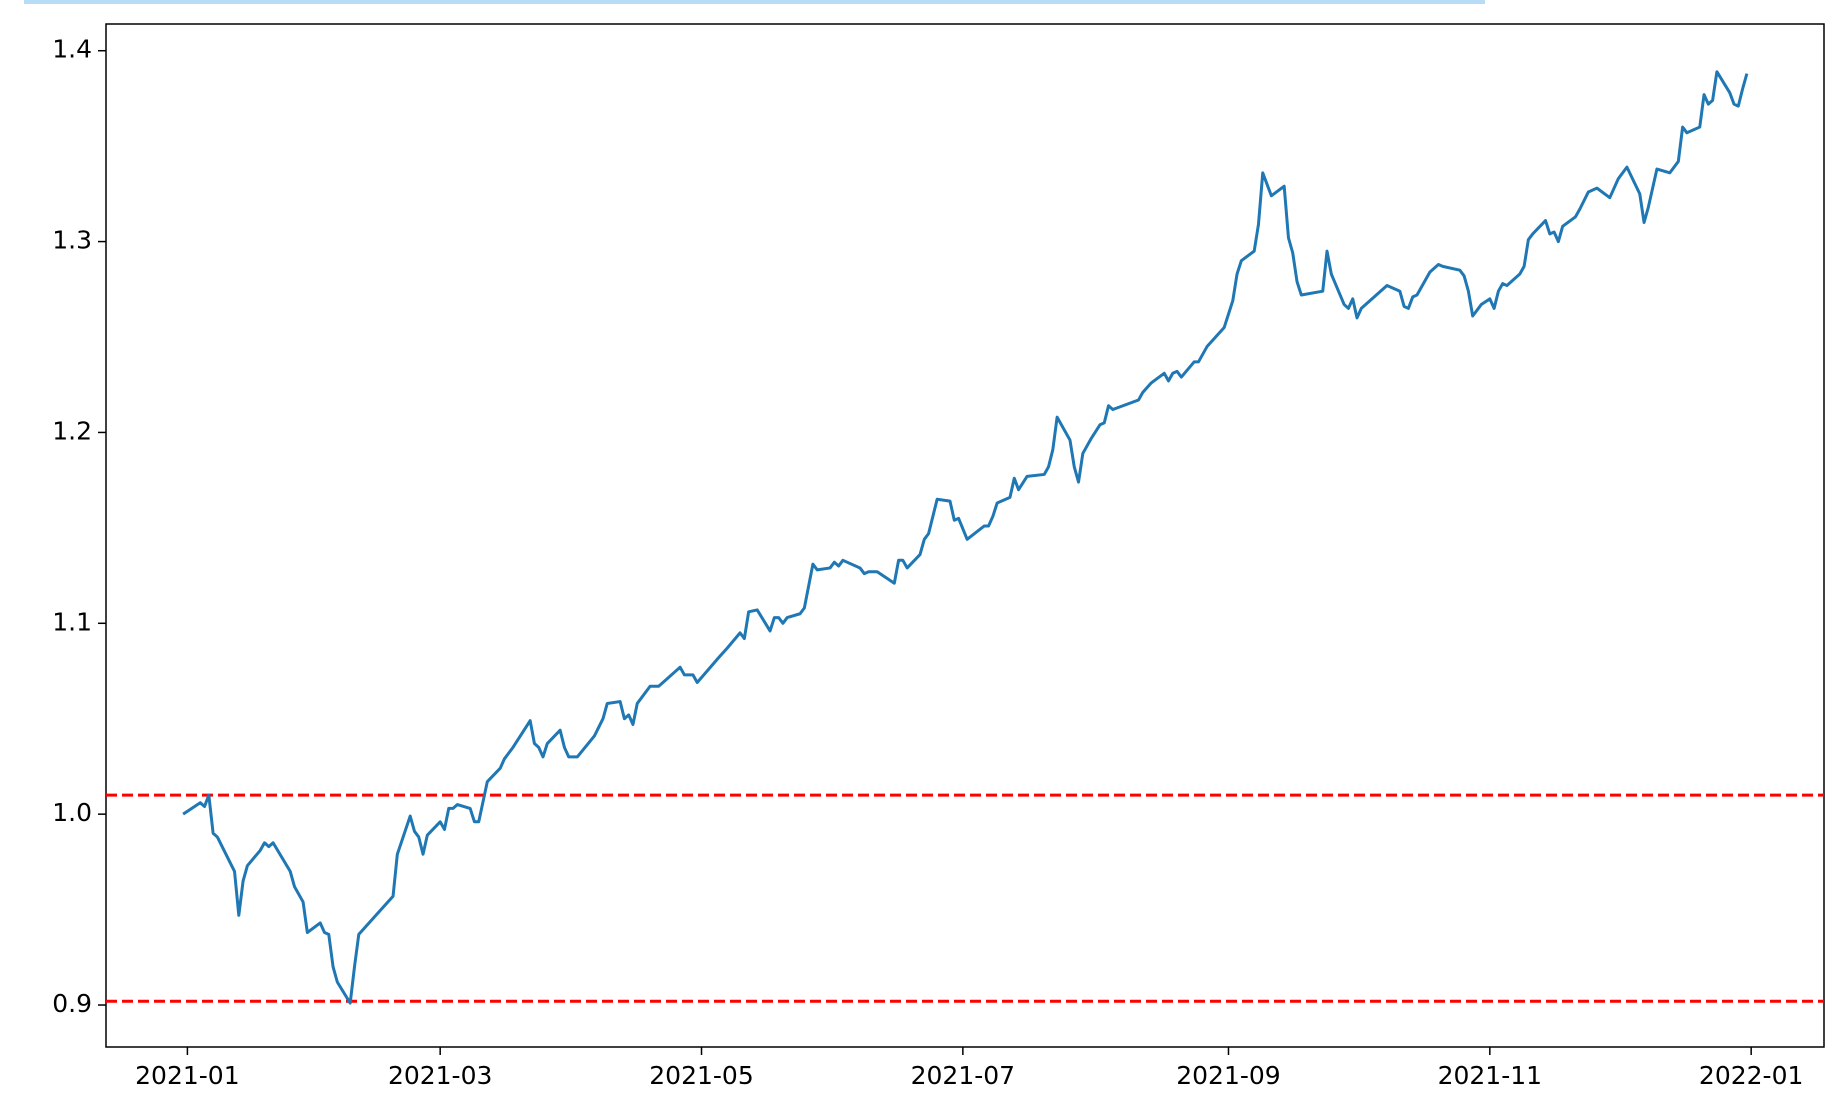  What do you see at coordinates (754, 2) in the screenshot?
I see `top-bar` at bounding box center [754, 2].